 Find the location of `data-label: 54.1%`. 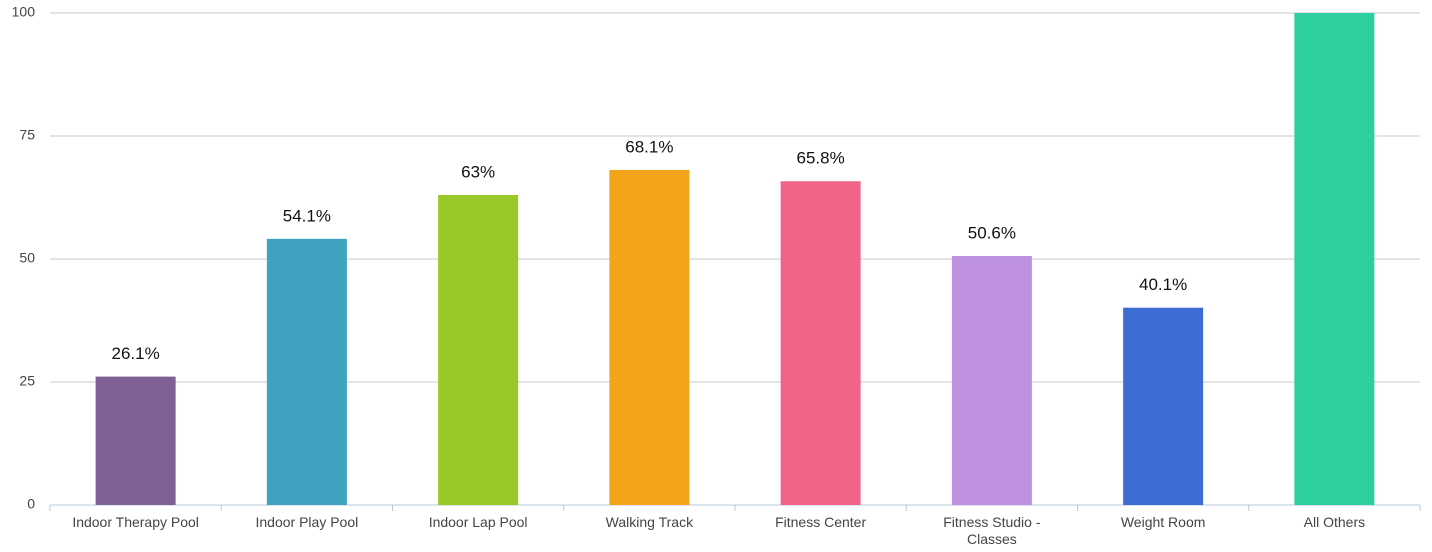

data-label: 54.1% is located at coordinates (307, 215).